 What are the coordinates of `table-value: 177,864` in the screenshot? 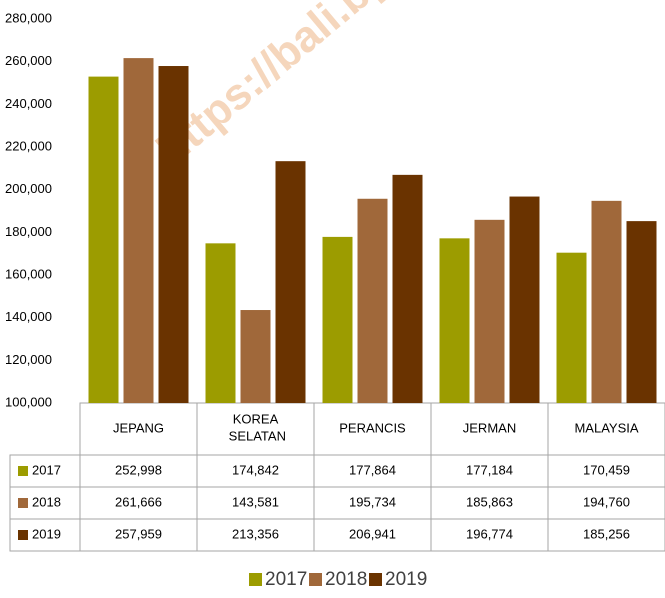 It's located at (372, 469).